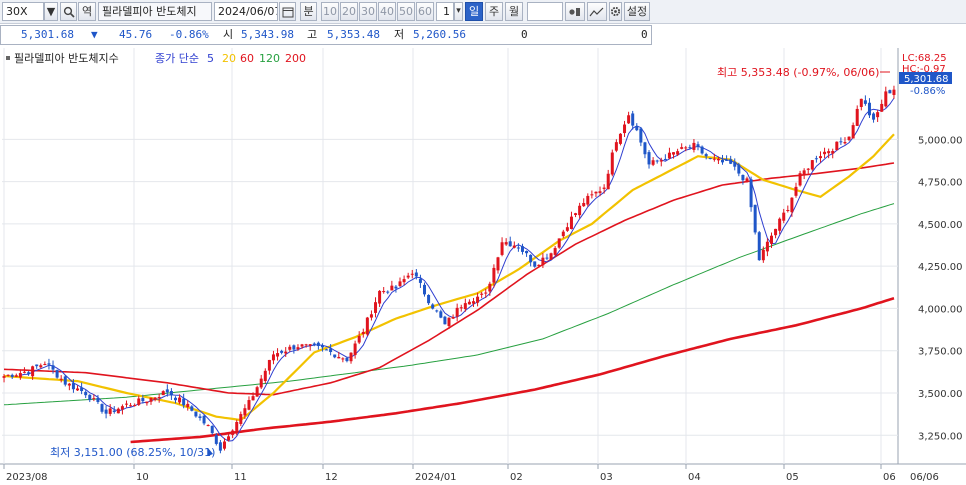  I want to click on calendar-icon, so click(287, 12).